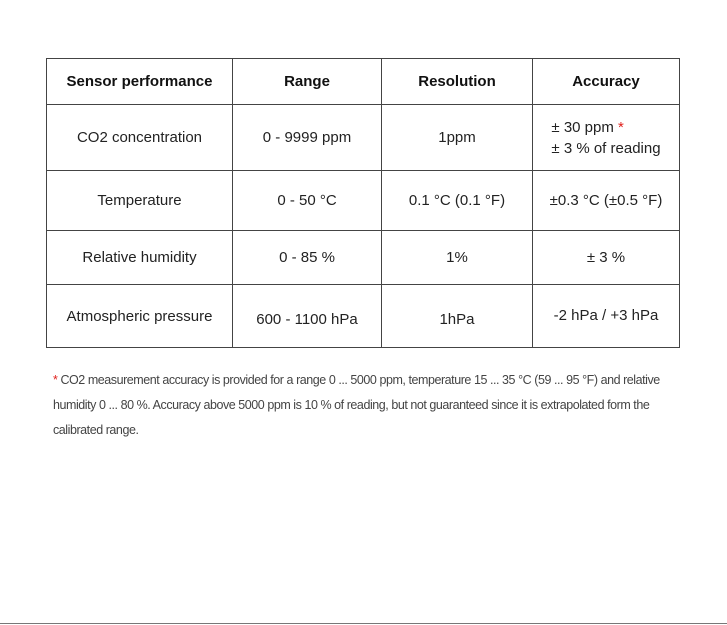  I want to click on parameter-cell: Atmospheric pressure, so click(139, 316).